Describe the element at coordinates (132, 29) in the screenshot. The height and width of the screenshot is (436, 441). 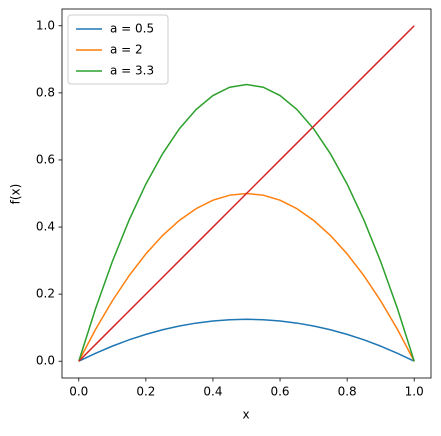
I see `legend-label: a = 0.5` at that location.